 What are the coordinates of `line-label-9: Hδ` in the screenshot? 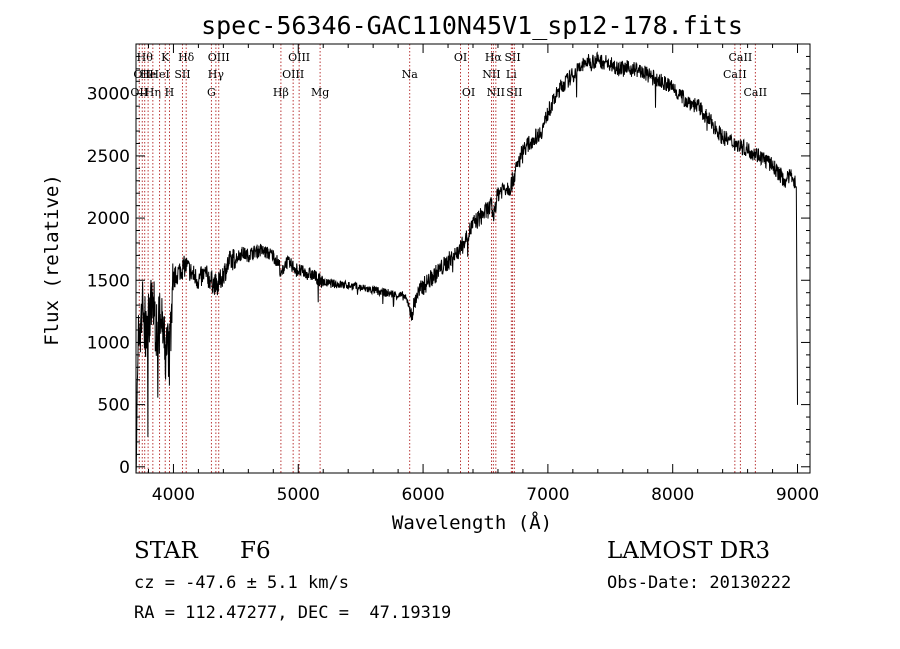 It's located at (186, 57).